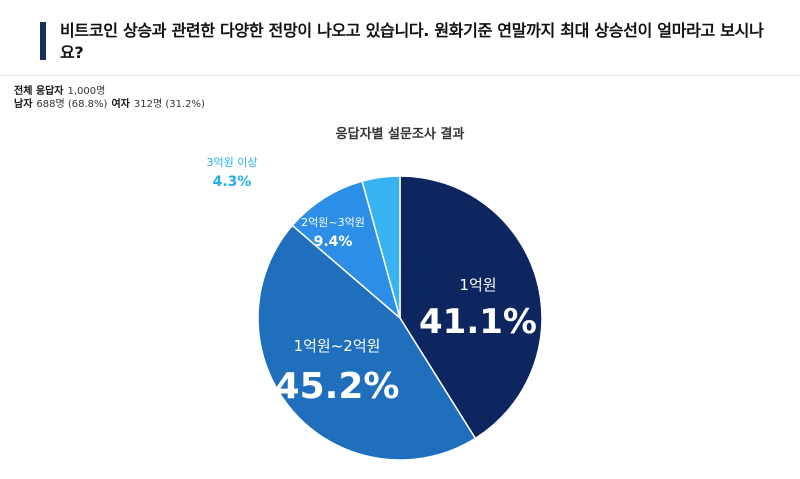 The image size is (800, 479). Describe the element at coordinates (400, 134) in the screenshot. I see `chart-title: 응답자별 설문조사 결과` at that location.